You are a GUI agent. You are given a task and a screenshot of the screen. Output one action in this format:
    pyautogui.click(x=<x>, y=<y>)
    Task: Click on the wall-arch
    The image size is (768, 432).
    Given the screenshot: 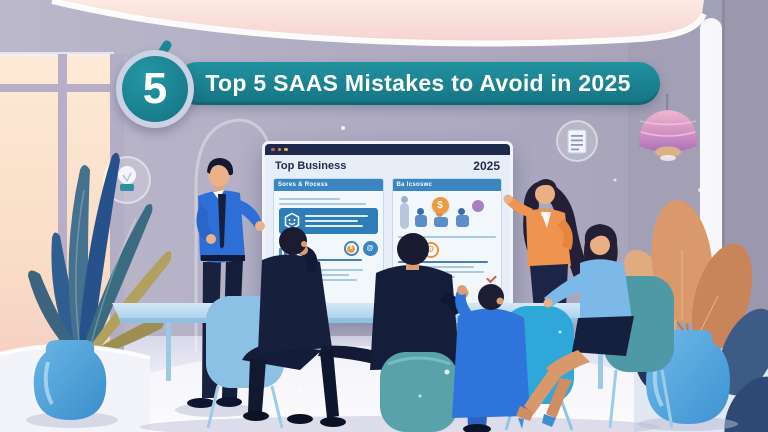 What is the action you would take?
    pyautogui.click(x=234, y=235)
    